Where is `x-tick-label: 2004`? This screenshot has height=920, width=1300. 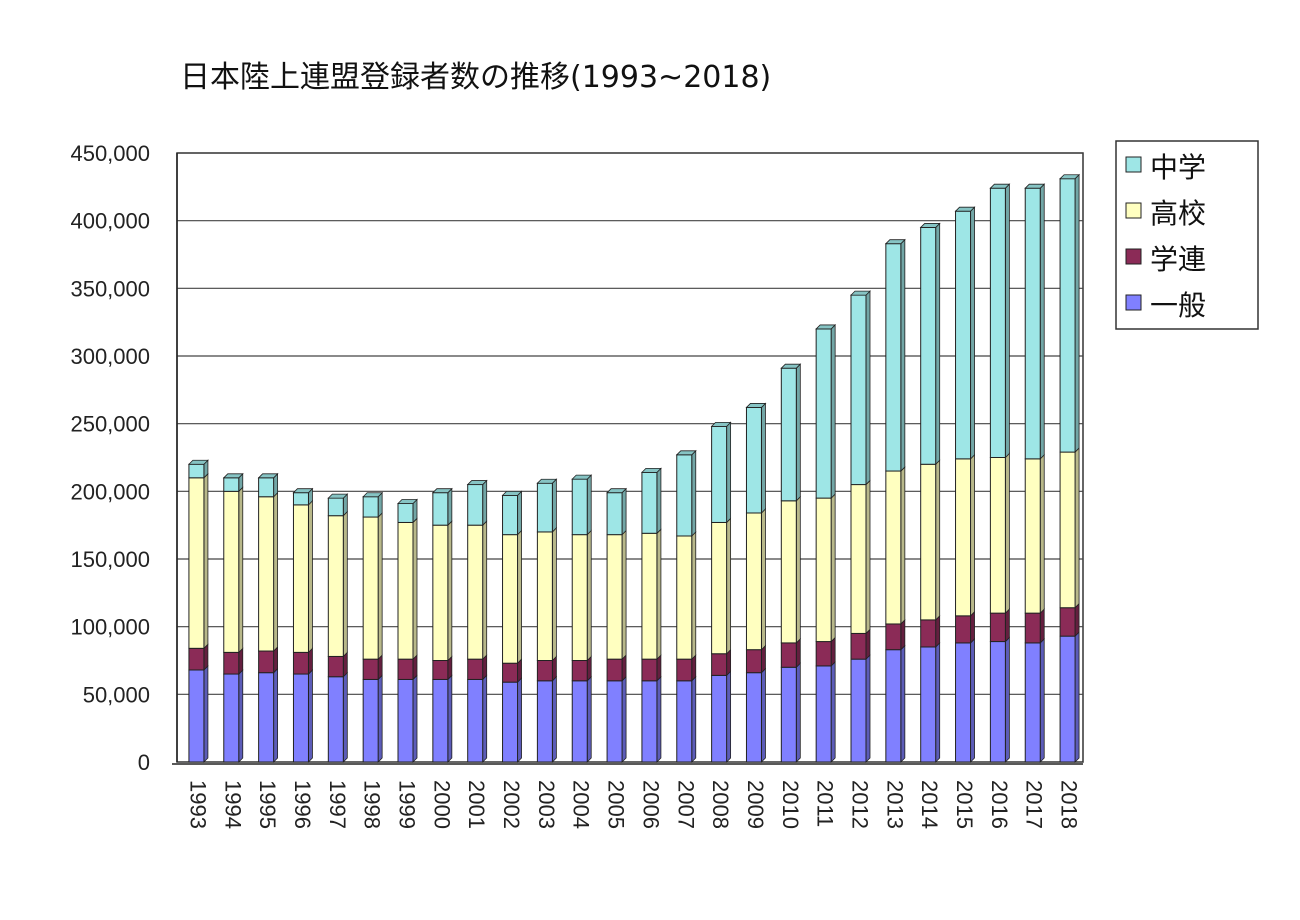 x-tick-label: 2004 is located at coordinates (581, 804).